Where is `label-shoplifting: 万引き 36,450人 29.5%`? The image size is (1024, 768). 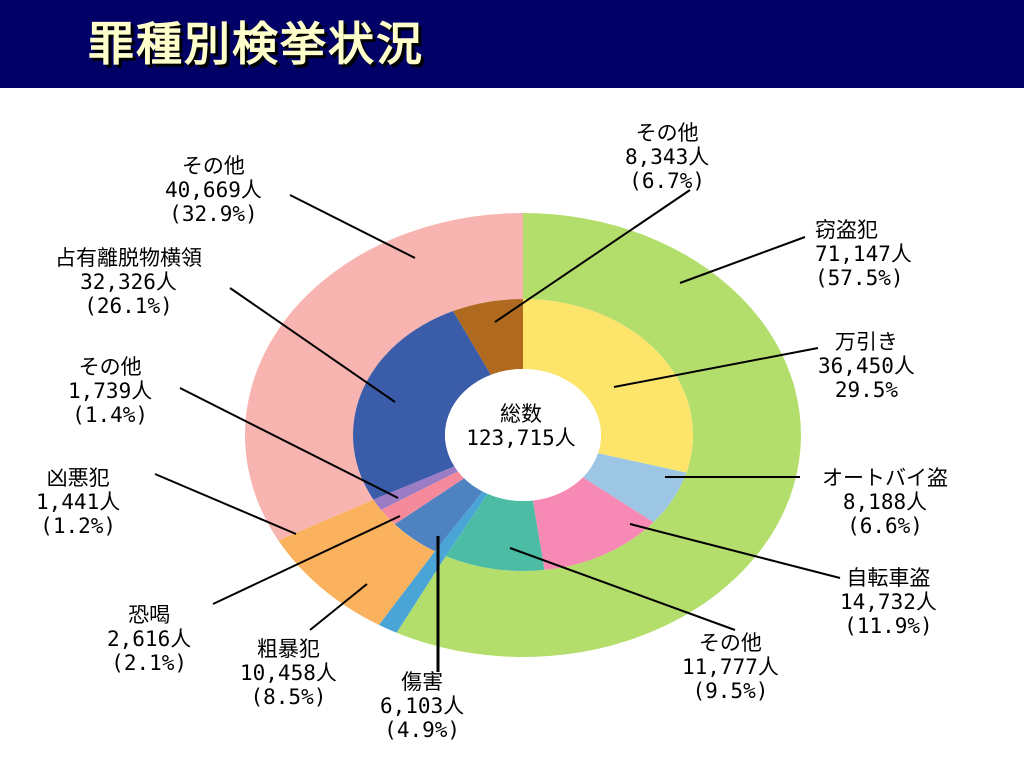 label-shoplifting: 万引き 36,450人 29.5% is located at coordinates (866, 366).